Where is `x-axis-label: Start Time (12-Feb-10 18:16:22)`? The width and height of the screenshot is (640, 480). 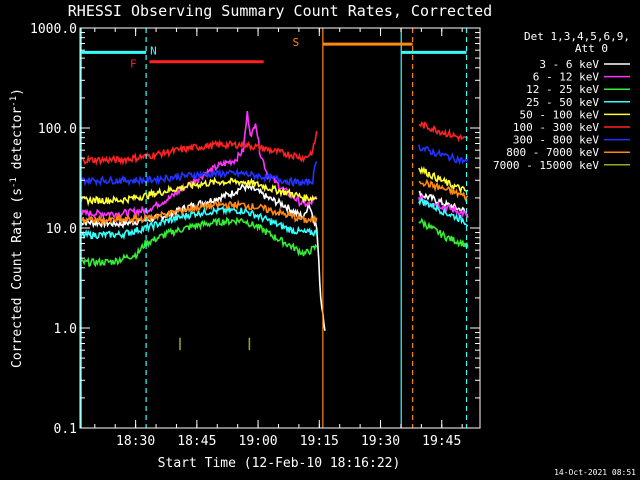
x-axis-label: Start Time (12-Feb-10 18:16:22) is located at coordinates (279, 463).